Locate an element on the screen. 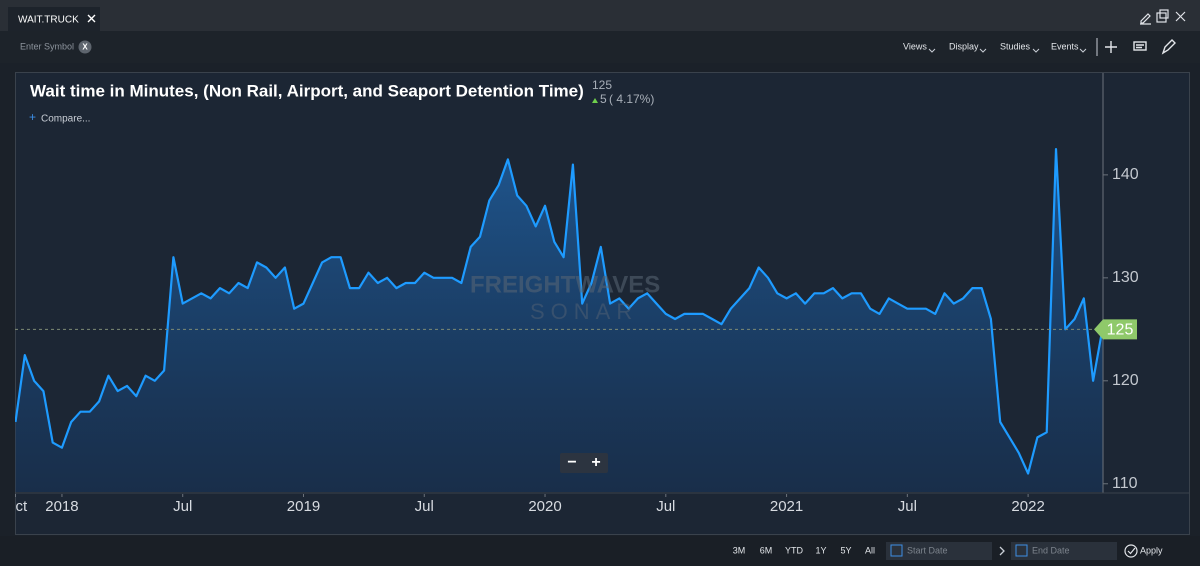 Image resolution: width=1200 pixels, height=566 pixels. tool-icons is located at coordinates (1140, 47).